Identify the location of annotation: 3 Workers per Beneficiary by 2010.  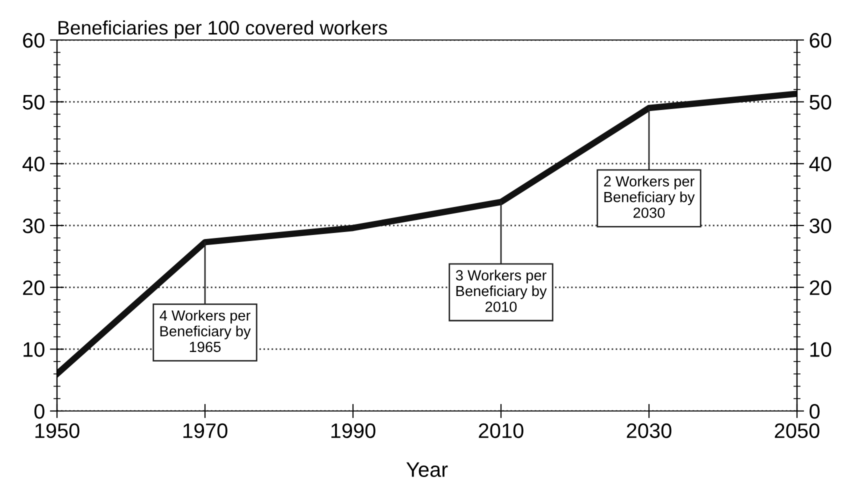
(501, 291).